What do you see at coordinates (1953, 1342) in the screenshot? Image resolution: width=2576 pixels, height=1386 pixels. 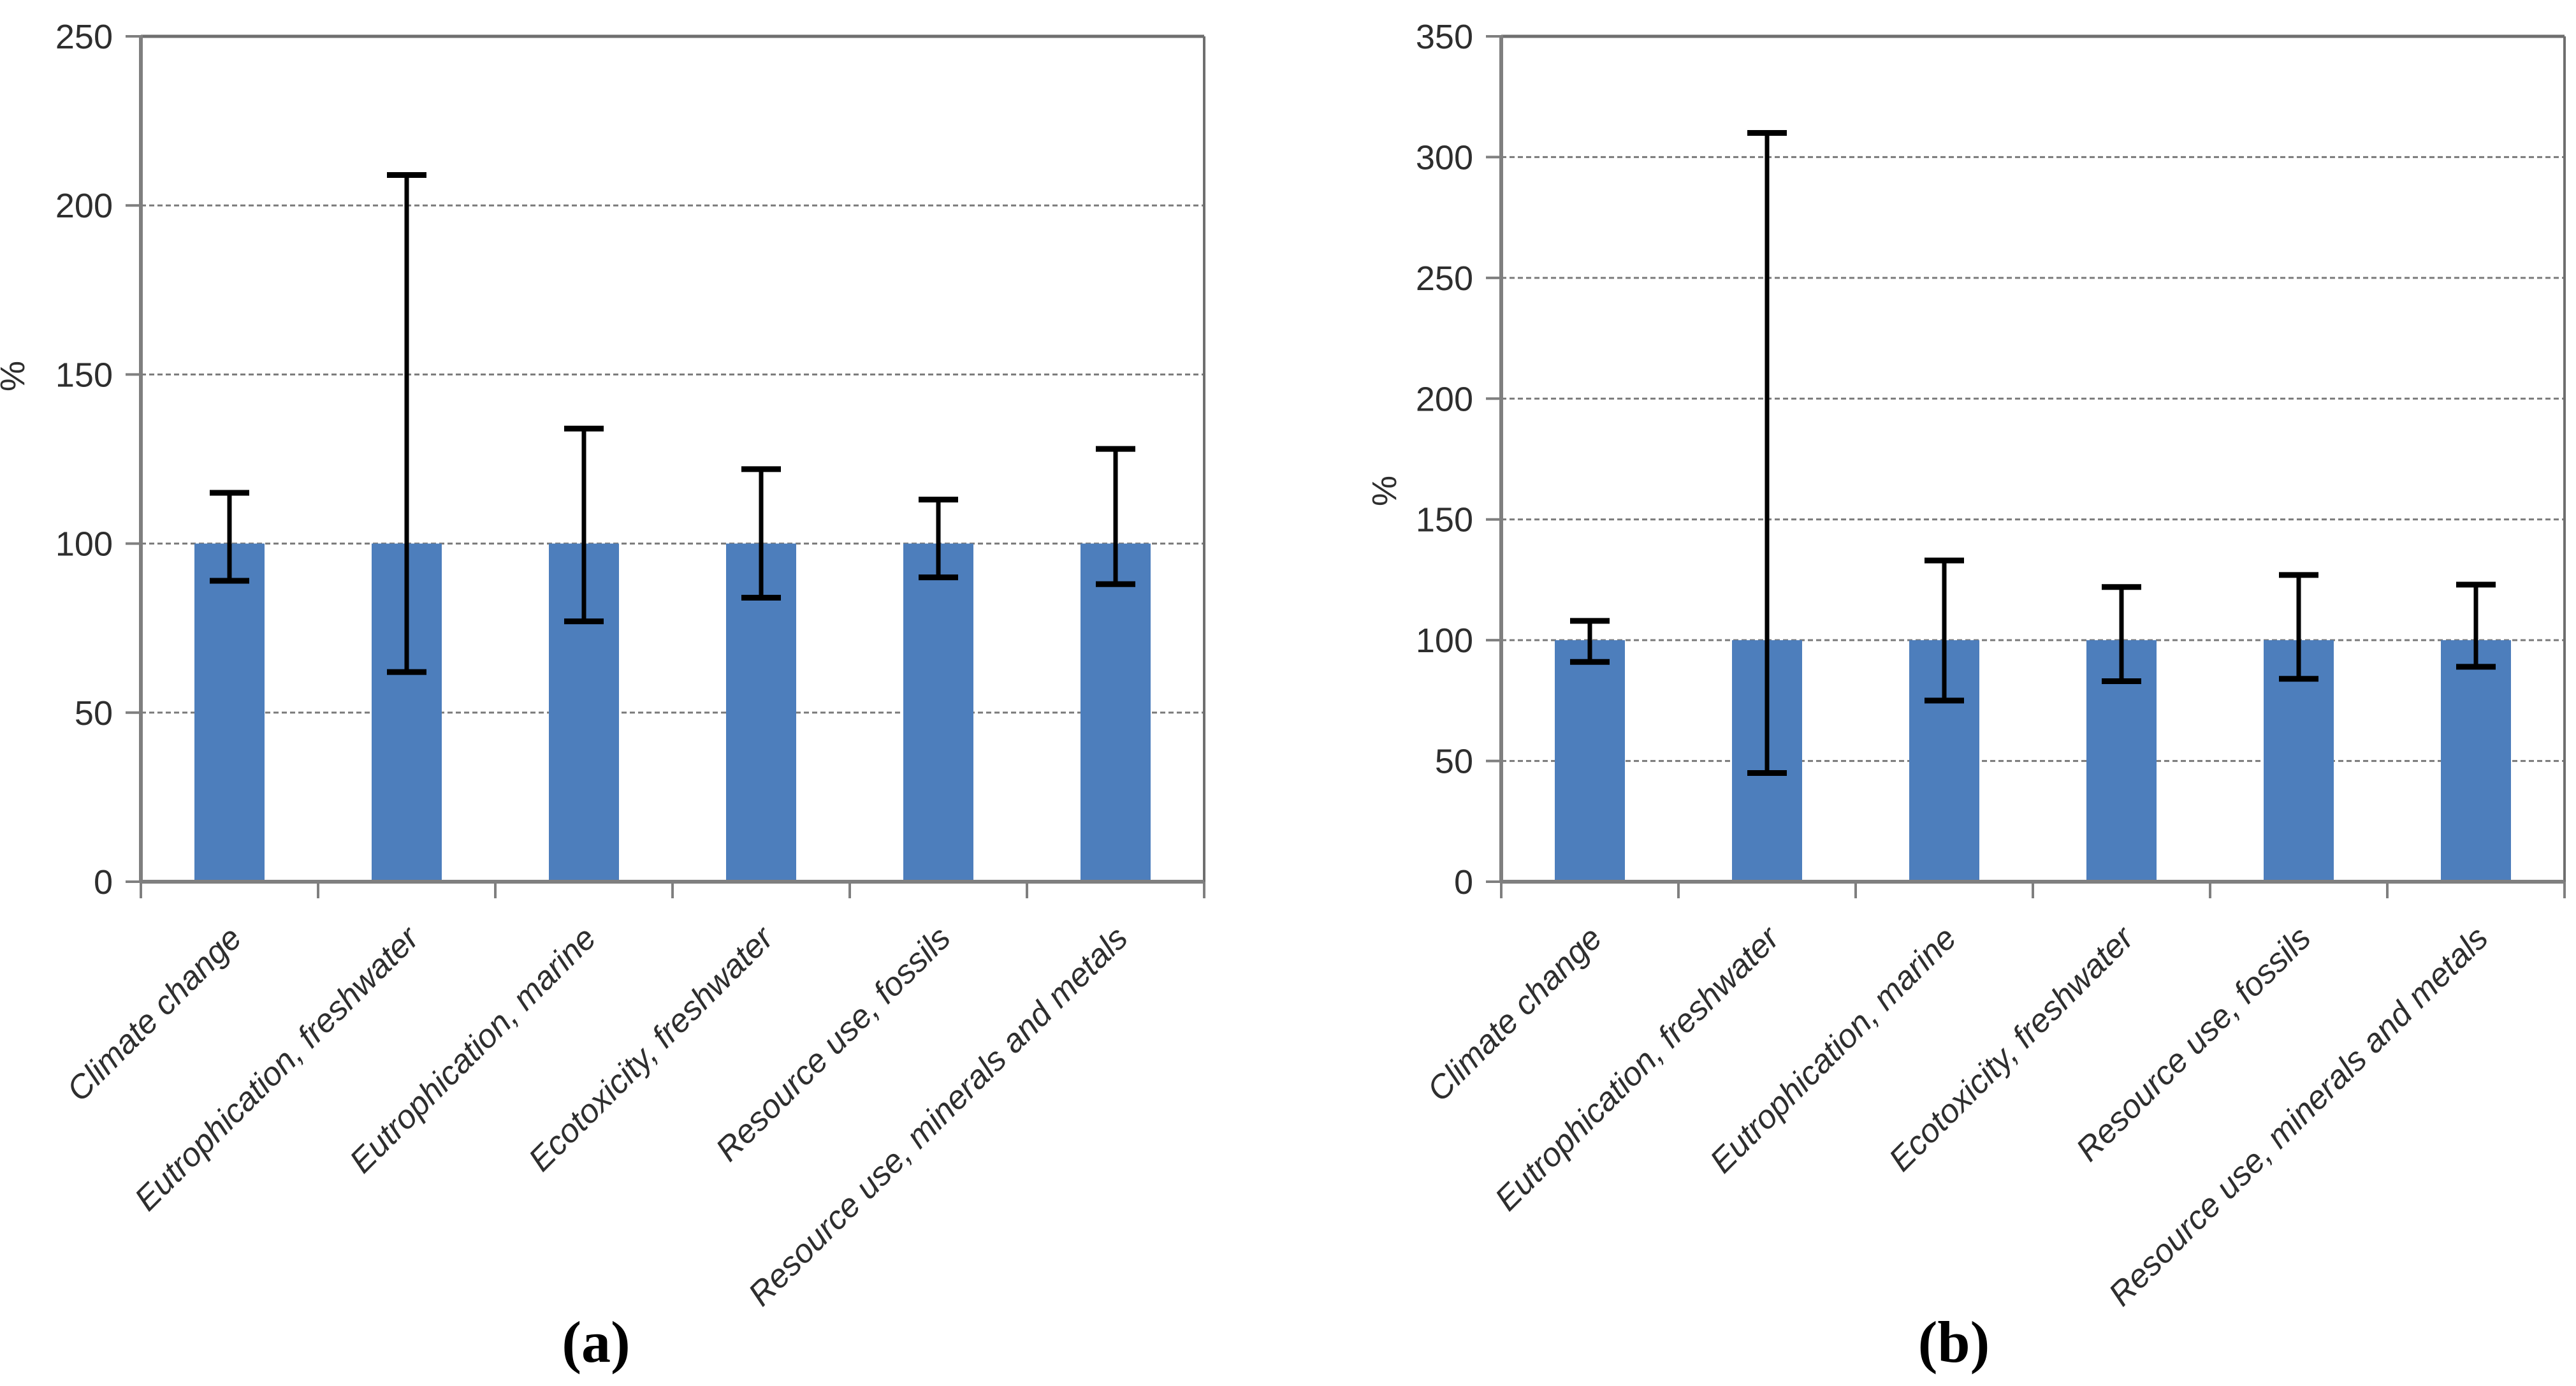 I see `caption-b: (b)` at bounding box center [1953, 1342].